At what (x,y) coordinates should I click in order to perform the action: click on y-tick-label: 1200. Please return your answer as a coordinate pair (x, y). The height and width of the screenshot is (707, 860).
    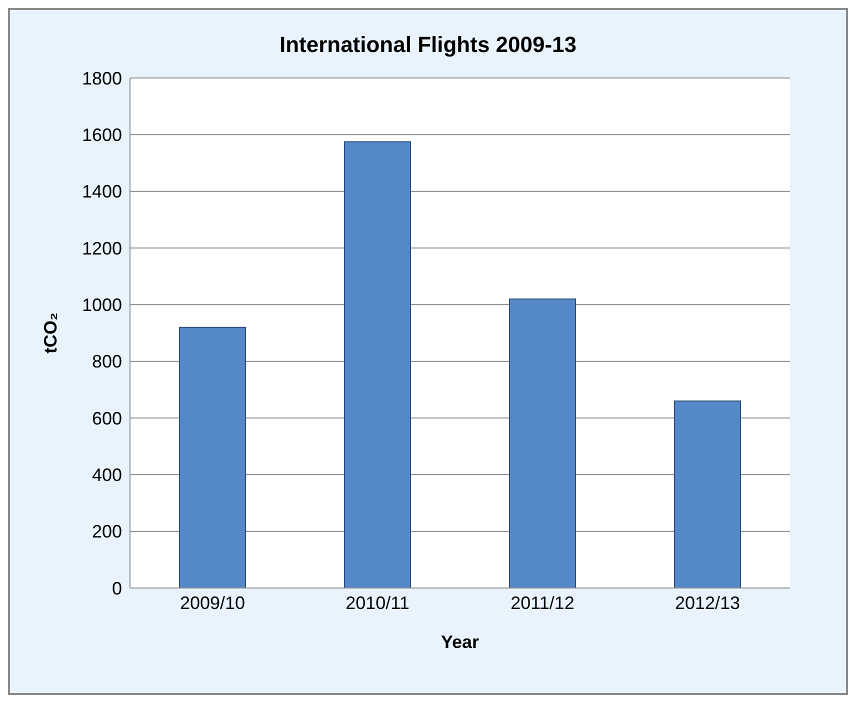
    Looking at the image, I should click on (102, 248).